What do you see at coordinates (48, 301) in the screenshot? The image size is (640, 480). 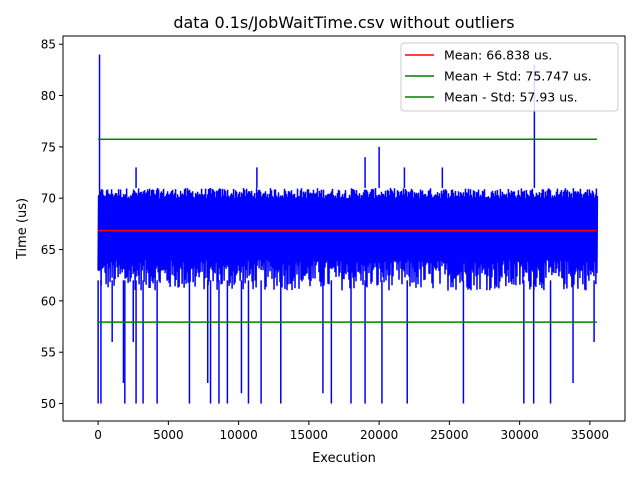 I see `y-tick-label: 60` at bounding box center [48, 301].